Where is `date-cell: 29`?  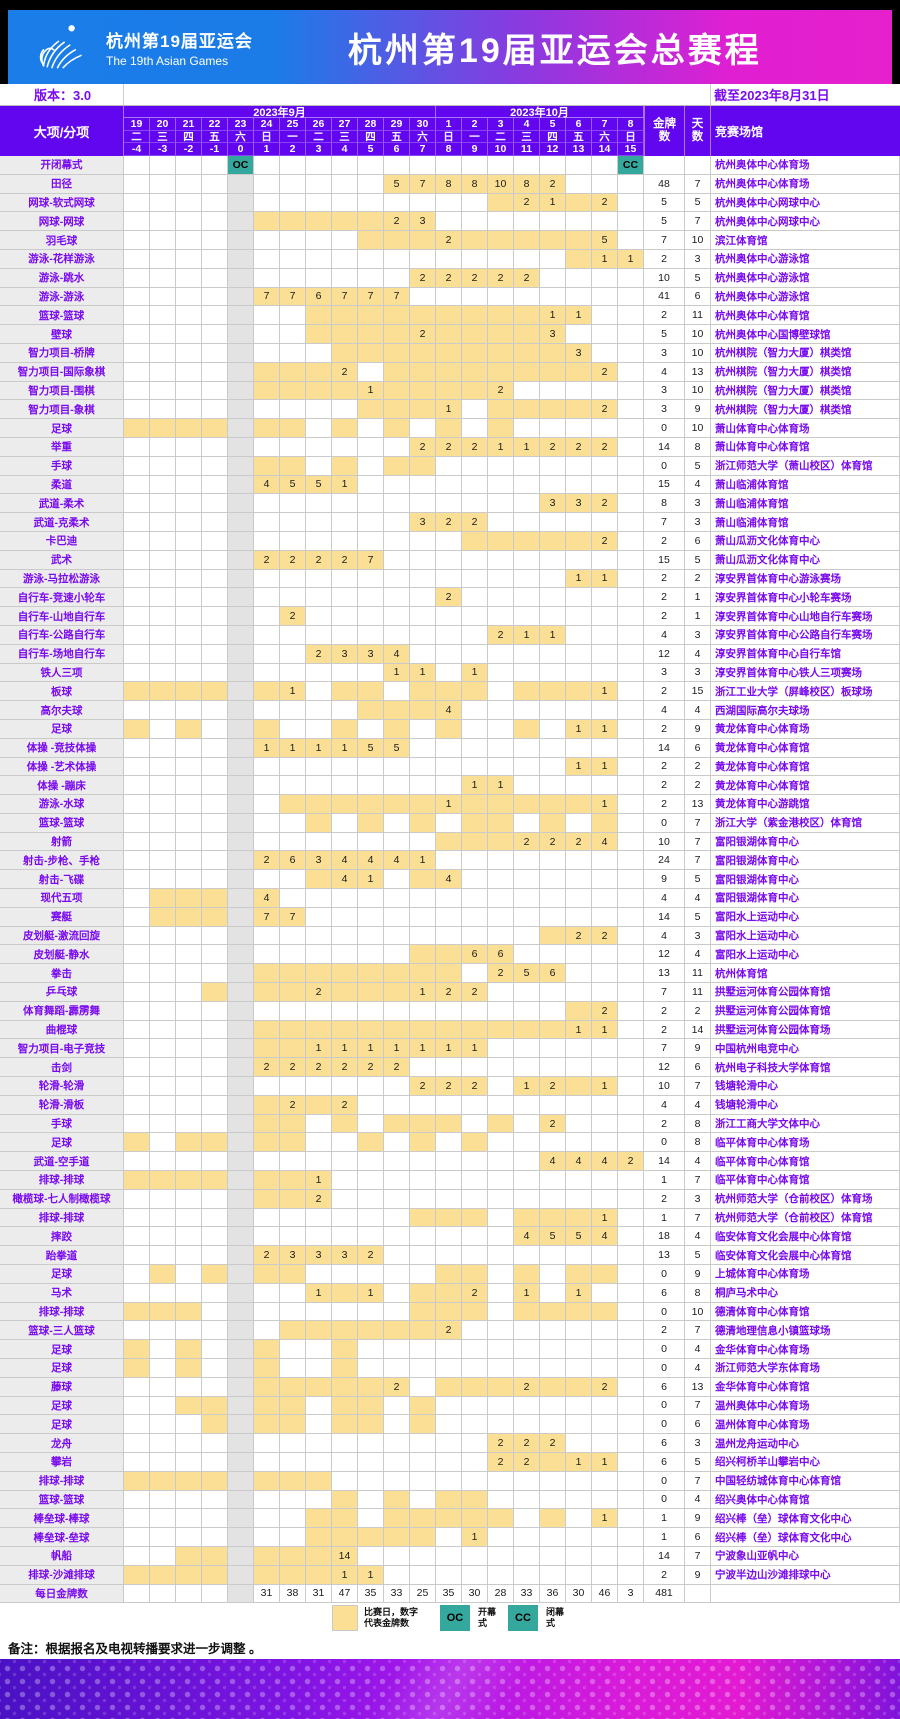 date-cell: 29 is located at coordinates (397, 124).